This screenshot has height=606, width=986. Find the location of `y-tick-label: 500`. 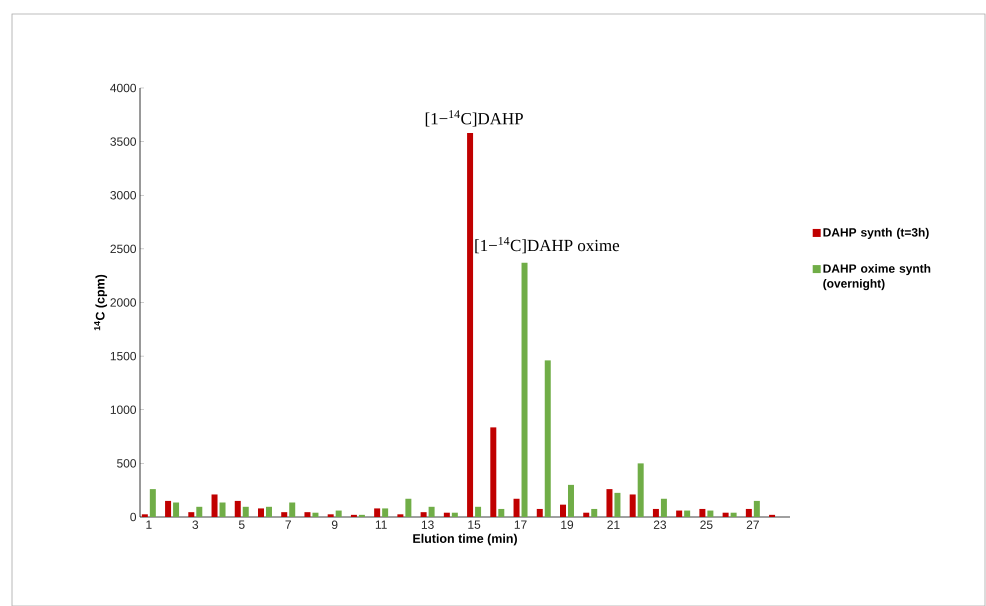

y-tick-label: 500 is located at coordinates (126, 463).